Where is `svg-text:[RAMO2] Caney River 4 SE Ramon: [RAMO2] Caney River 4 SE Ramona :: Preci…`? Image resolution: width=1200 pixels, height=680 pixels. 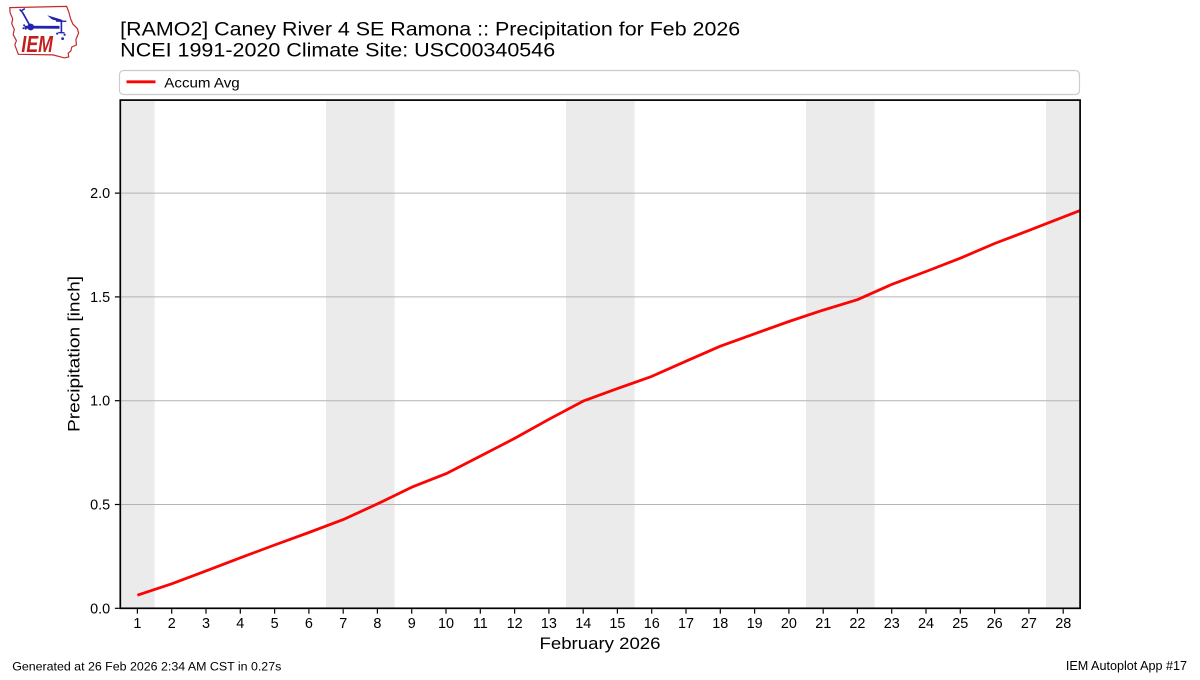 svg-text:[RAMO2] Caney River 4 SE Ramon: [RAMO2] Caney River 4 SE Ramona :: Preci… is located at coordinates (430, 29).